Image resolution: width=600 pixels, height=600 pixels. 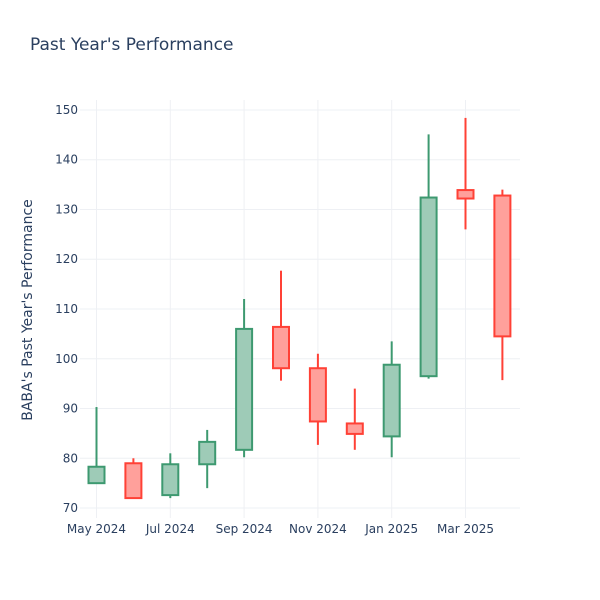 I want to click on y-tick-label: 150, so click(x=66, y=110).